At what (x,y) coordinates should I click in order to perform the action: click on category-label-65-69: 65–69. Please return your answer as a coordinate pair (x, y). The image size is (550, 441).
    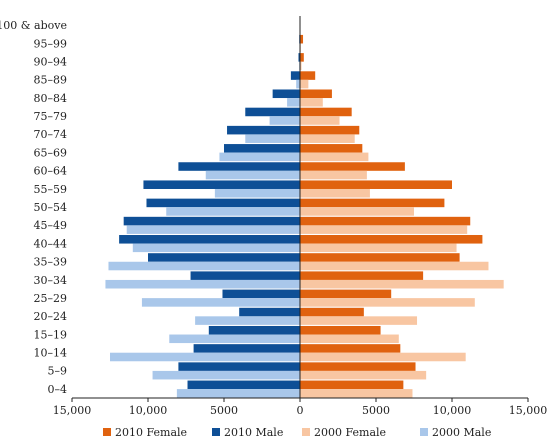
    Looking at the image, I should click on (51, 152).